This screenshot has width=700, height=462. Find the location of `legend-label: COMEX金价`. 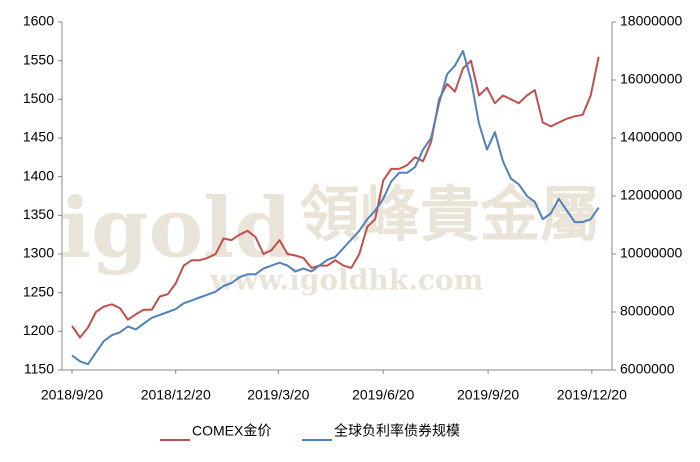

legend-label: COMEX金价 is located at coordinates (231, 431).